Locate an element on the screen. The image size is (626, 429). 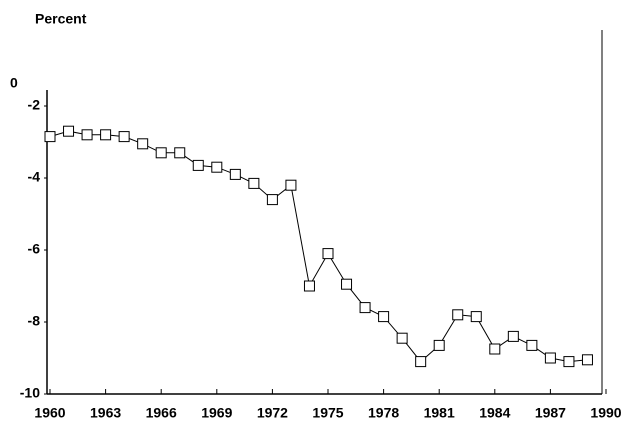
x-tick-label: 1969 is located at coordinates (216, 413).